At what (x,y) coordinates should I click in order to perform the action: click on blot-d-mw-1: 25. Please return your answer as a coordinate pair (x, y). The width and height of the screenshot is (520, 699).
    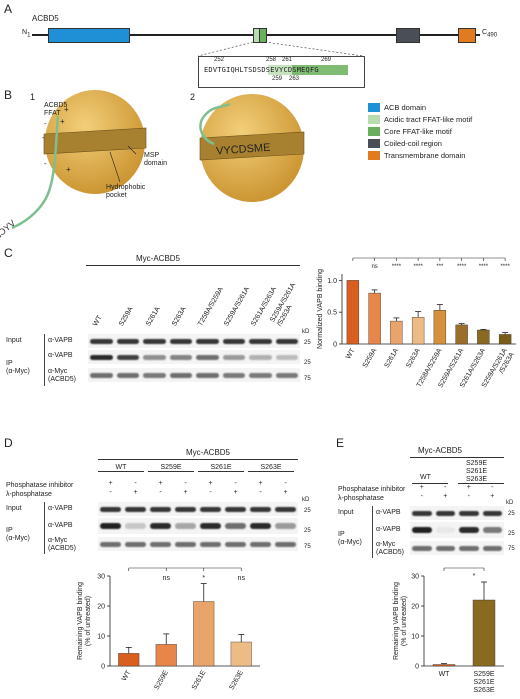
    Looking at the image, I should click on (307, 511).